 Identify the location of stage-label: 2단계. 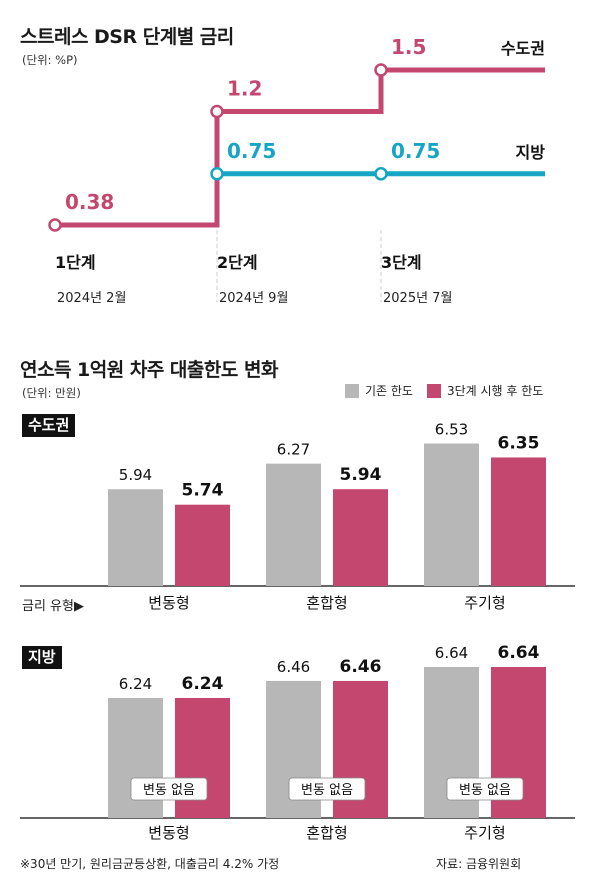
(237, 262).